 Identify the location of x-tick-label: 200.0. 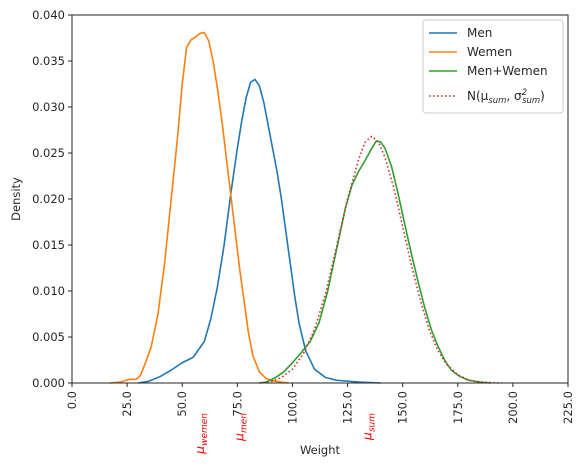
(513, 407).